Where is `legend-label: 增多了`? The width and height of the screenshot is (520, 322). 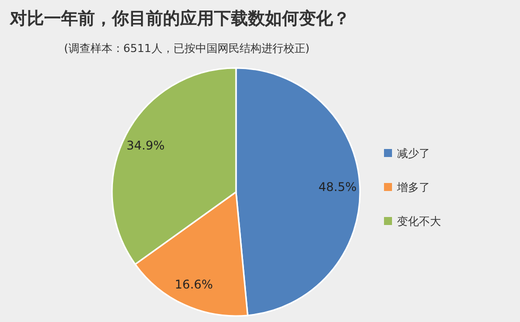 legend-label: 增多了 is located at coordinates (413, 187).